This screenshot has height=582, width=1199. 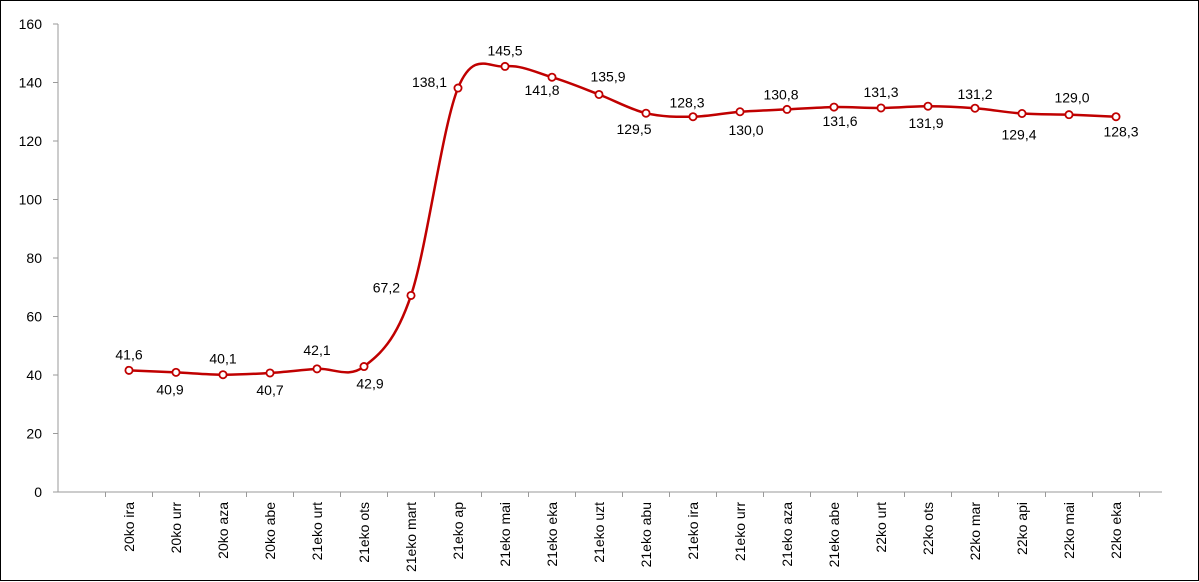 What do you see at coordinates (599, 532) in the screenshot?
I see `x-tick-label: 21eko uzt` at bounding box center [599, 532].